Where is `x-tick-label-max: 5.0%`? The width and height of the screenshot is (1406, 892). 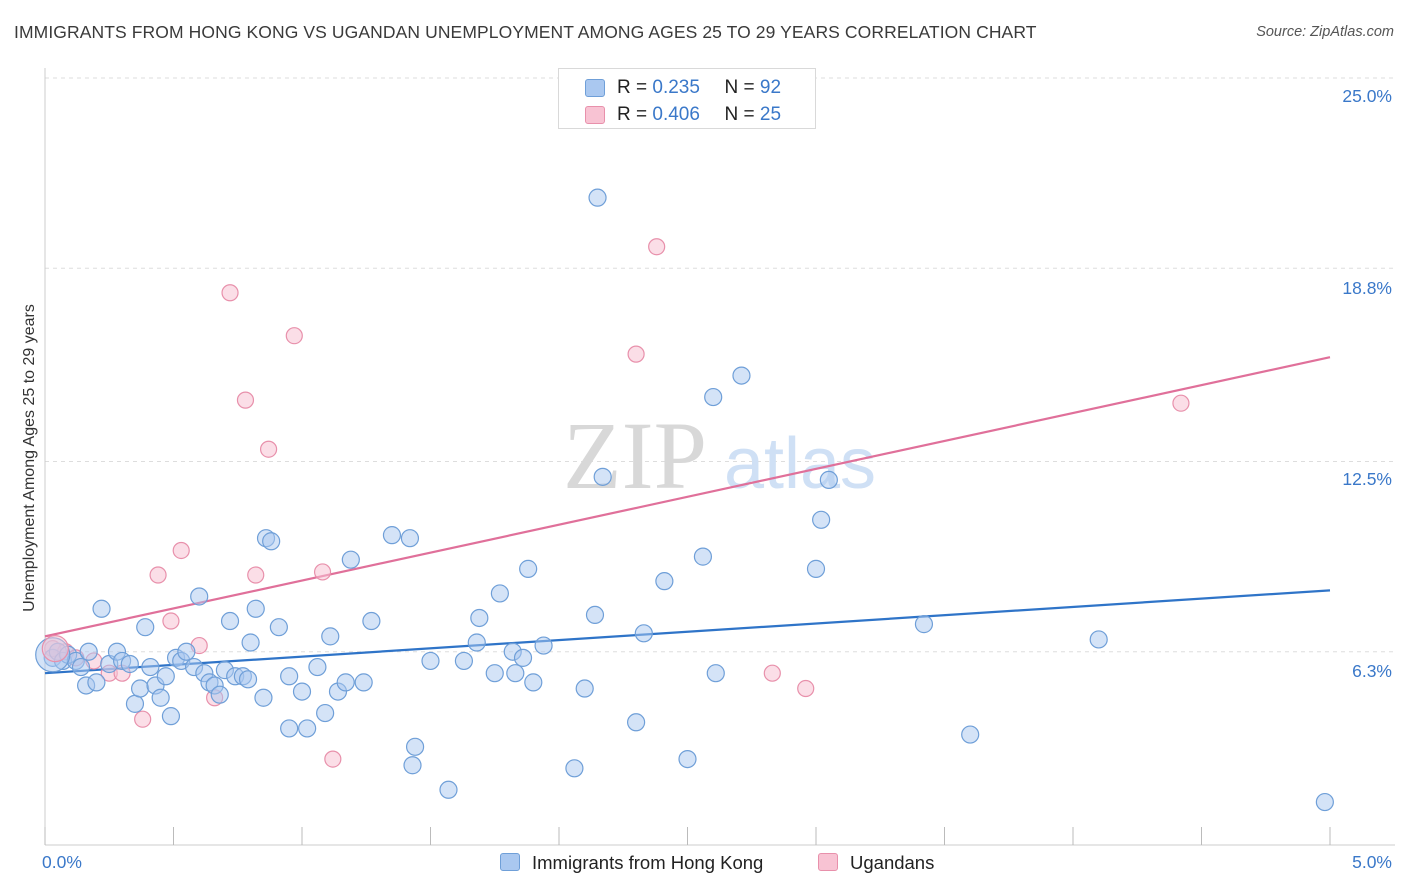 x-tick-label-max: 5.0% is located at coordinates (1372, 862).